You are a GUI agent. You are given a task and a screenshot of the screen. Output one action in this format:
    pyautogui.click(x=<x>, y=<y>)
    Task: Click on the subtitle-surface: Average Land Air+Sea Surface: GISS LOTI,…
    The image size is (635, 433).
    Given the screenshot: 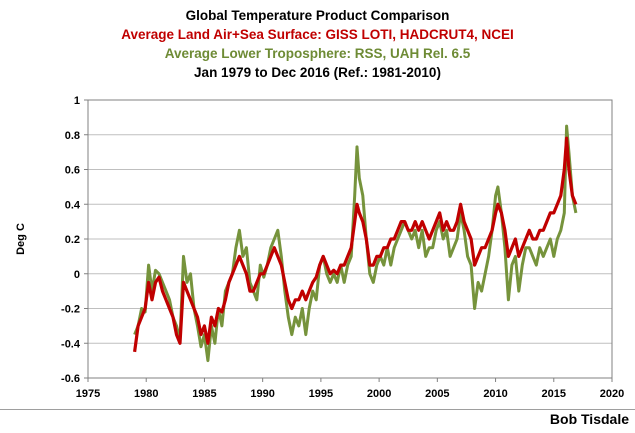 What is the action you would take?
    pyautogui.click(x=317, y=34)
    